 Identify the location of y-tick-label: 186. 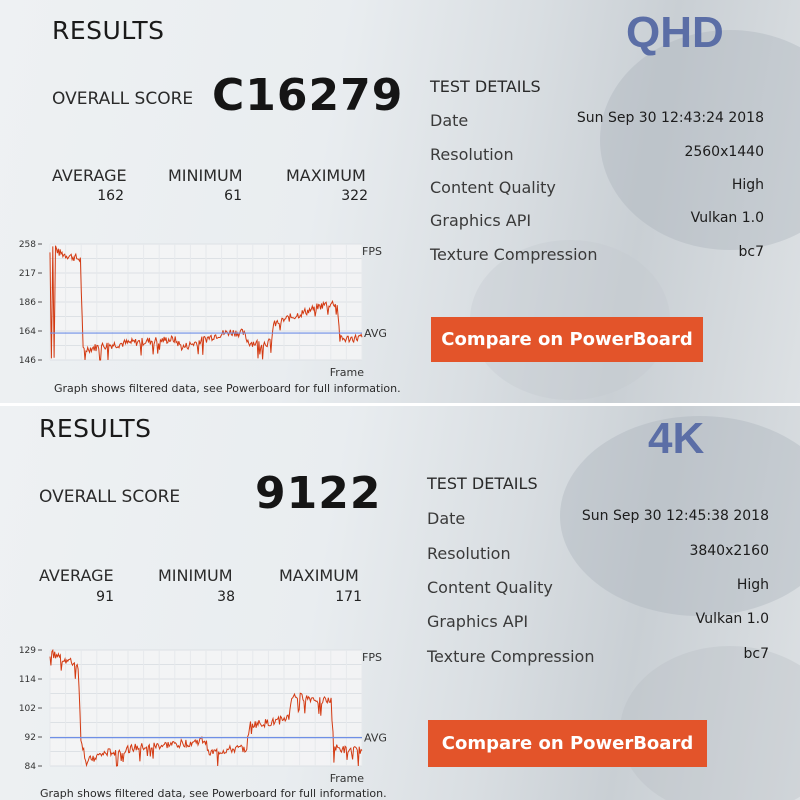
(27, 303).